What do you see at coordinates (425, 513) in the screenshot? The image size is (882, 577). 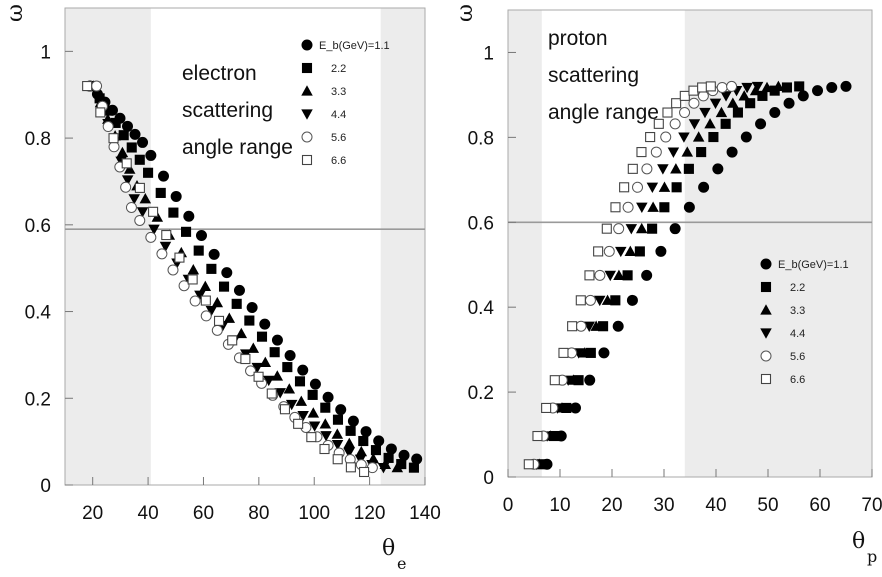 I see `x-tick-label-7: 140` at bounding box center [425, 513].